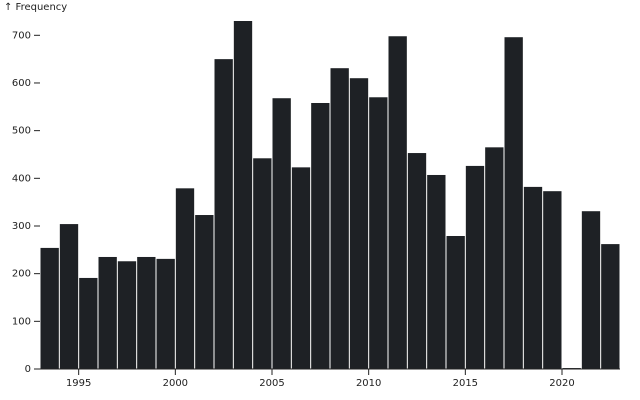 Image resolution: width=640 pixels, height=400 pixels. What do you see at coordinates (368, 383) in the screenshot?
I see `x-tick-label: 2010` at bounding box center [368, 383].